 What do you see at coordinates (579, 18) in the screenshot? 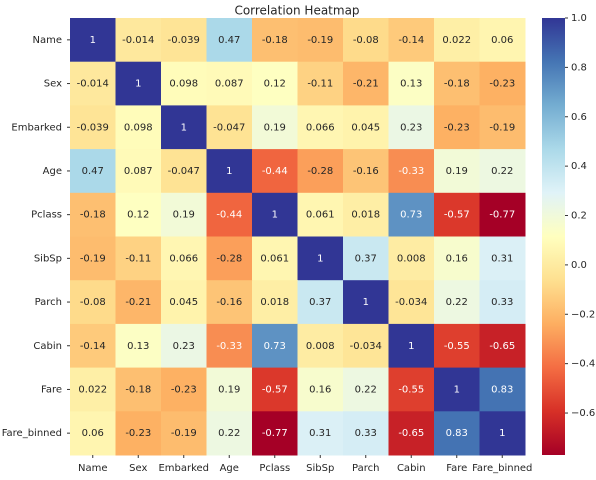
I see `colorbar-tick-label: 1.0` at bounding box center [579, 18].